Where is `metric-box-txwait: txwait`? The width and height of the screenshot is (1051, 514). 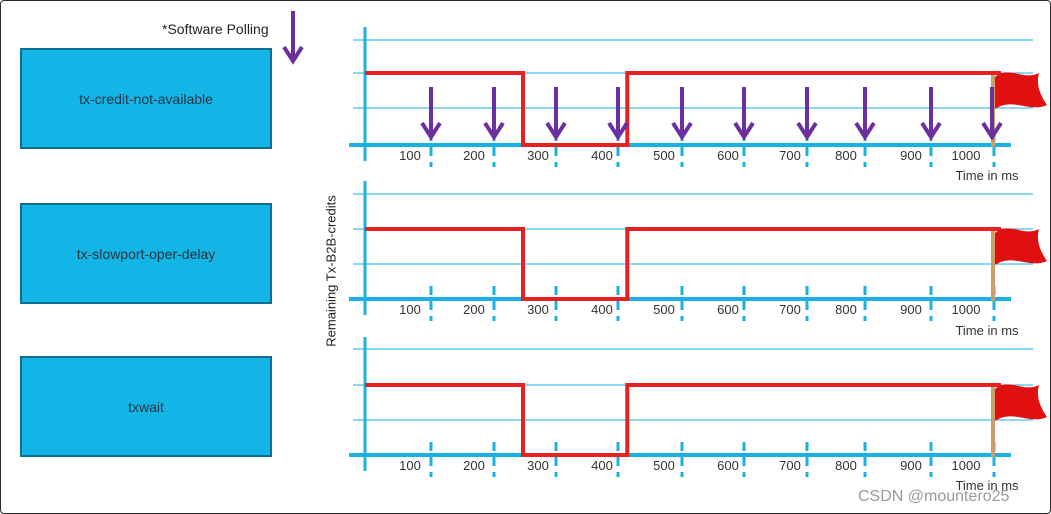 metric-box-txwait: txwait is located at coordinates (146, 406).